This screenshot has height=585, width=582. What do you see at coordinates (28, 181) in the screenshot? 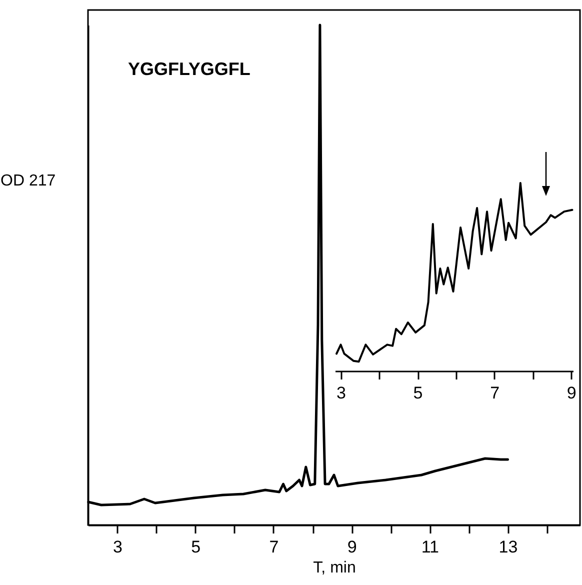
I see `y-axis-title: OD 217` at bounding box center [28, 181].